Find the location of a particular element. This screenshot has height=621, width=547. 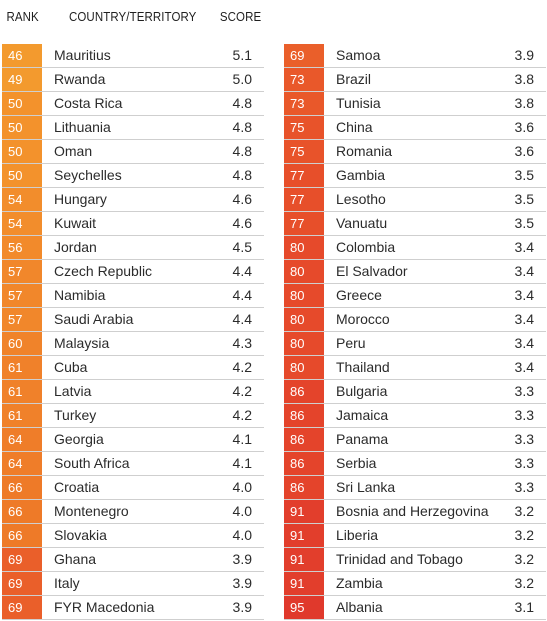

country-name: Trinidad and Tobago is located at coordinates (399, 559).